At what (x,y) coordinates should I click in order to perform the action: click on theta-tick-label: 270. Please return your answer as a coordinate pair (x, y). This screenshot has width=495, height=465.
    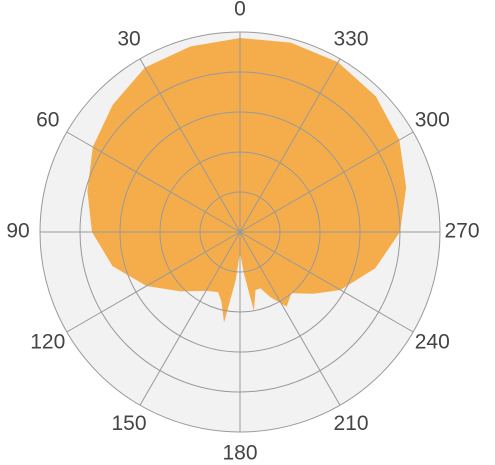
    Looking at the image, I should click on (461, 231).